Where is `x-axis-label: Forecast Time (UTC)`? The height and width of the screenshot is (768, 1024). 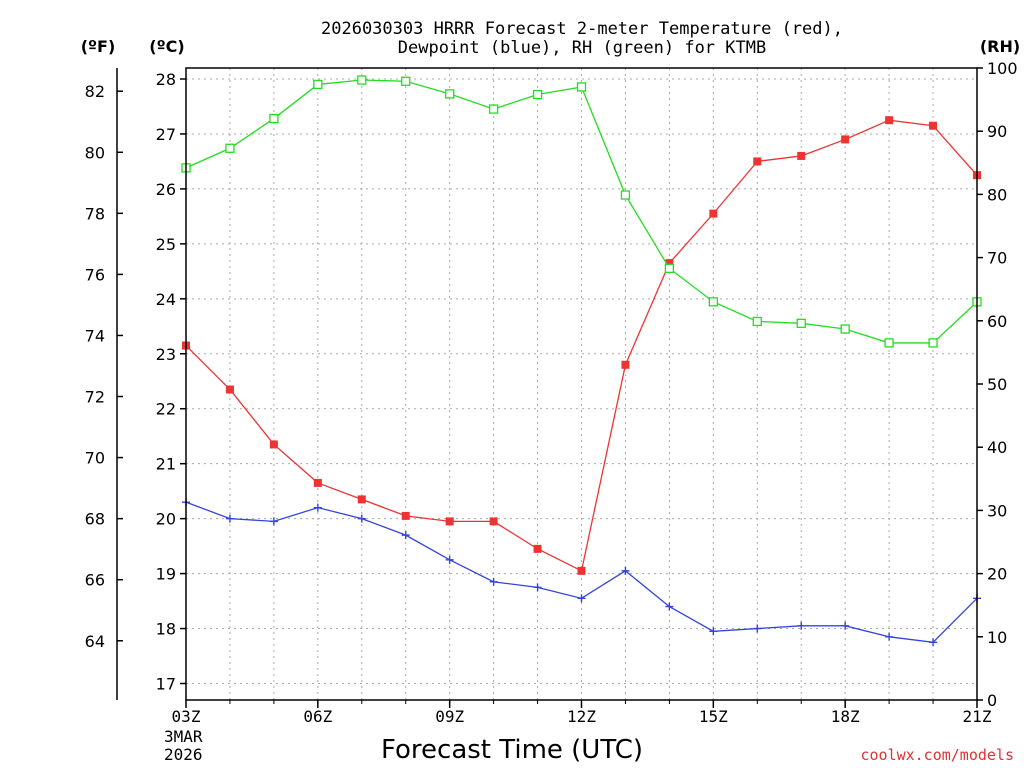
x-axis-label: Forecast Time (UTC) is located at coordinates (512, 750).